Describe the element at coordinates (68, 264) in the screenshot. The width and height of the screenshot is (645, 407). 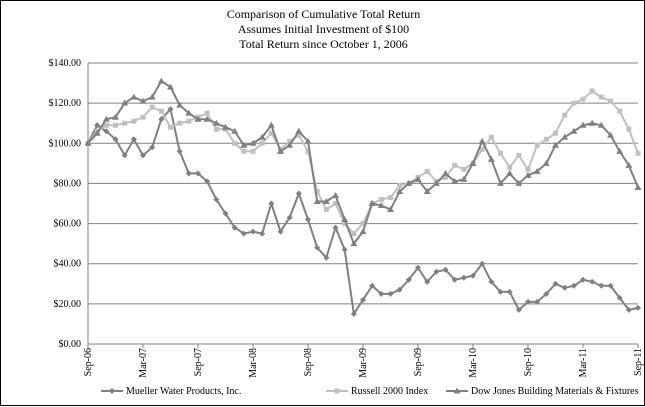
I see `y-tick-label: $40.00` at that location.